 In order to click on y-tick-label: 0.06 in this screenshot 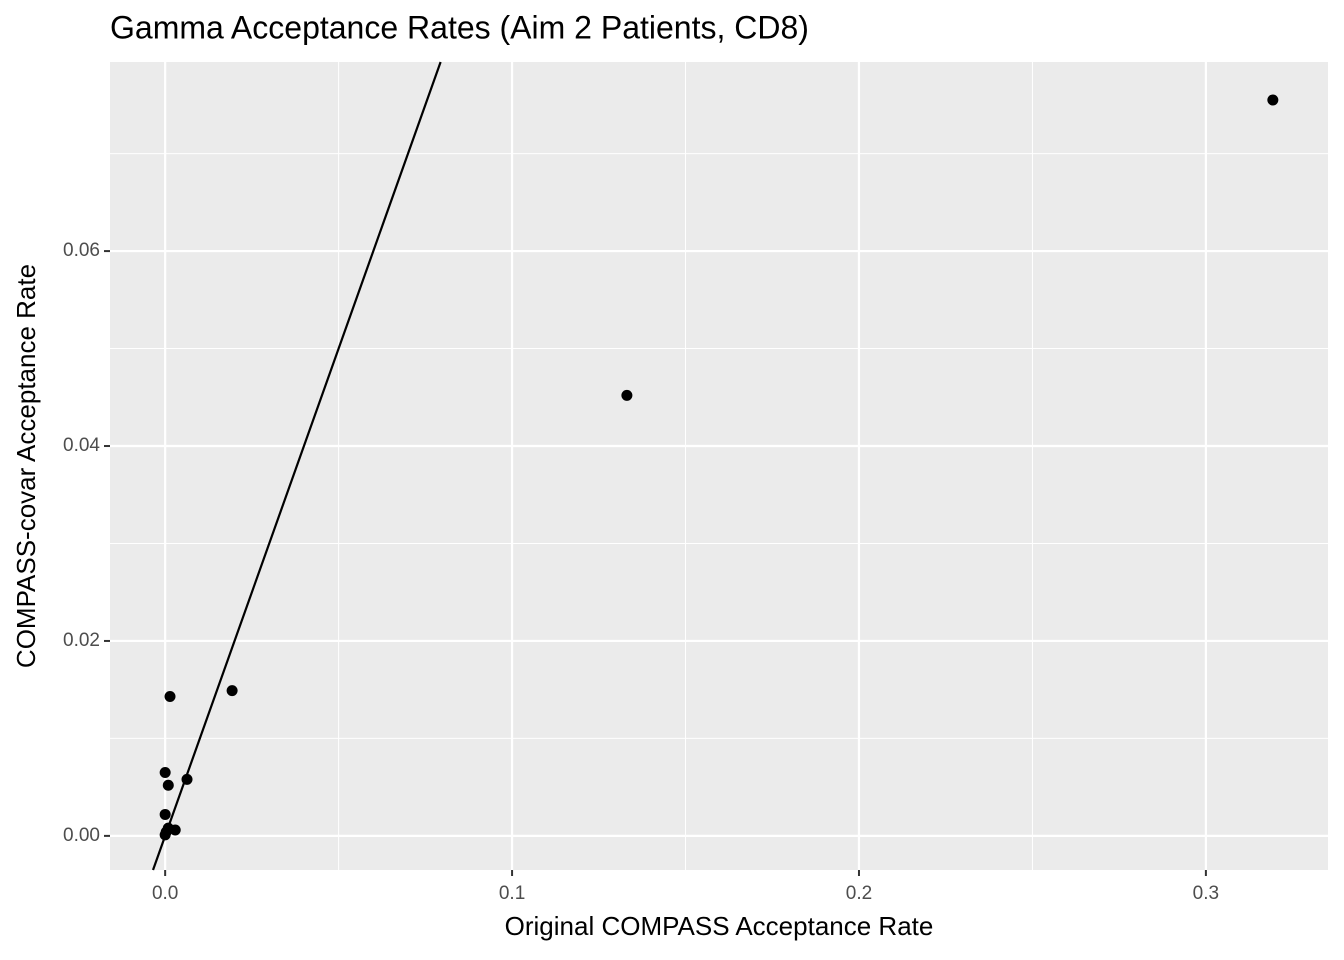, I will do `click(81, 250)`.